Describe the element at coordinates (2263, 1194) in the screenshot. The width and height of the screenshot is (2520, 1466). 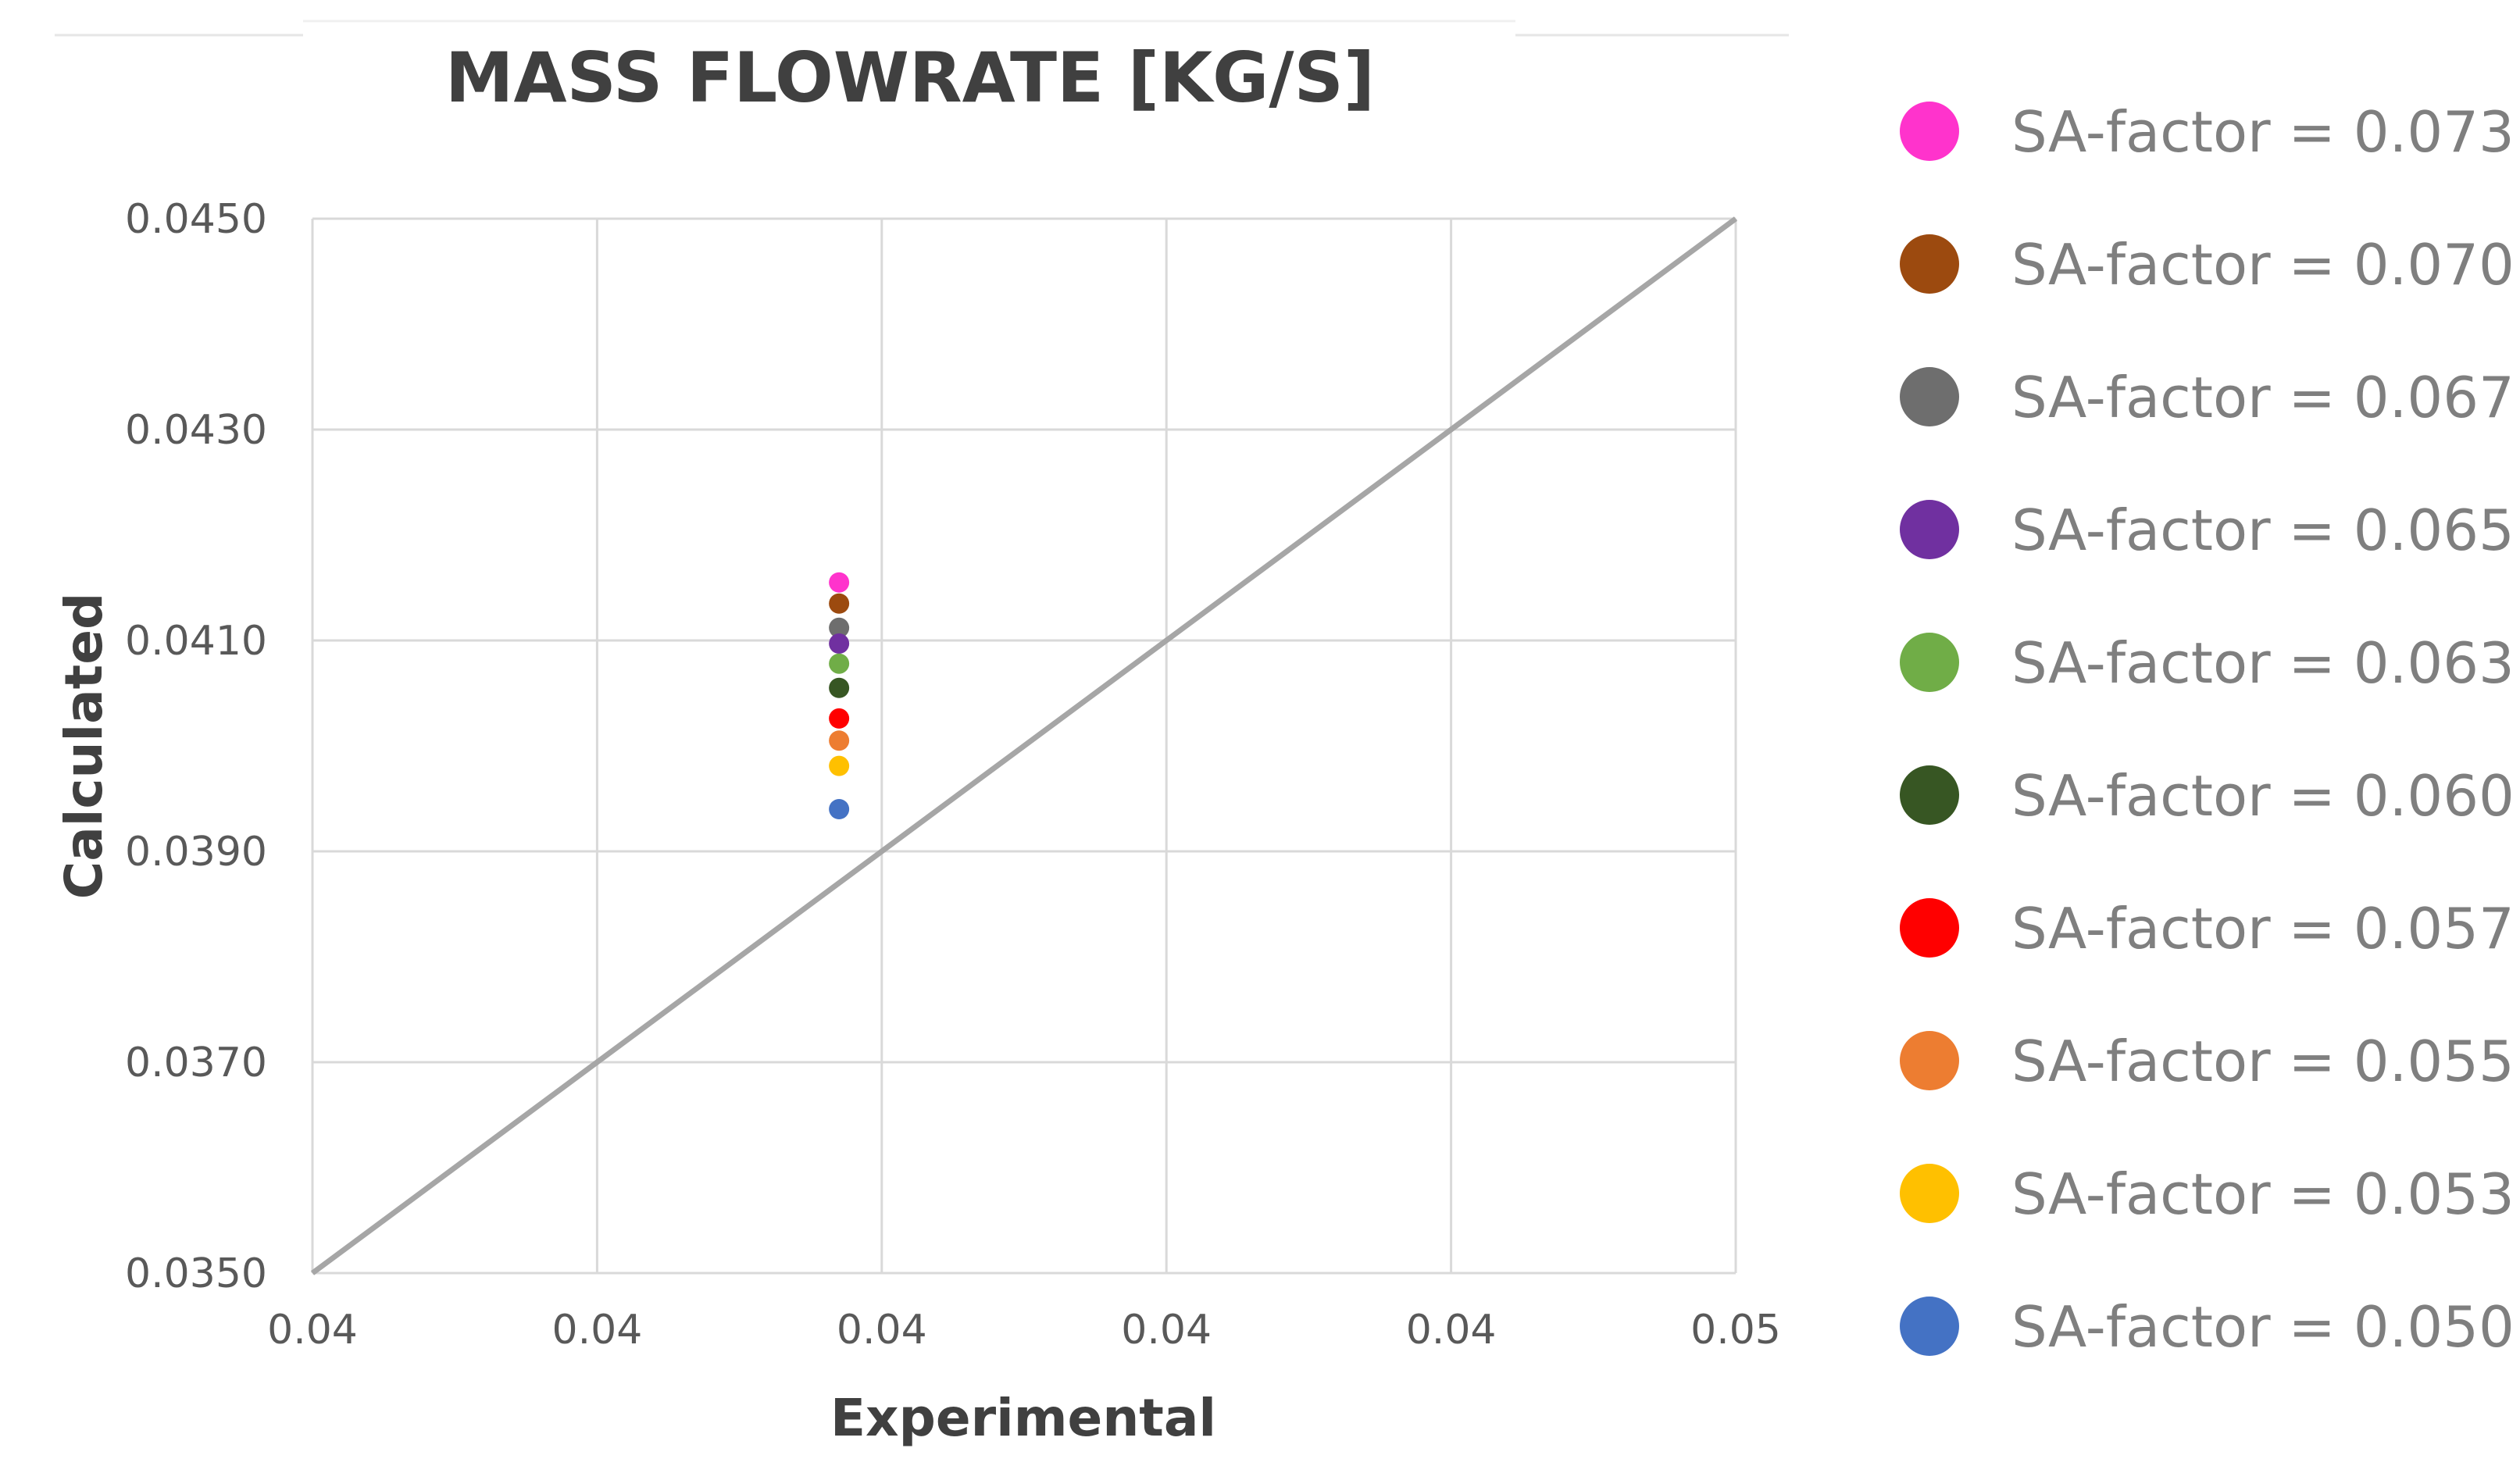
I see `legend-label: SA-factor = 0.053` at that location.